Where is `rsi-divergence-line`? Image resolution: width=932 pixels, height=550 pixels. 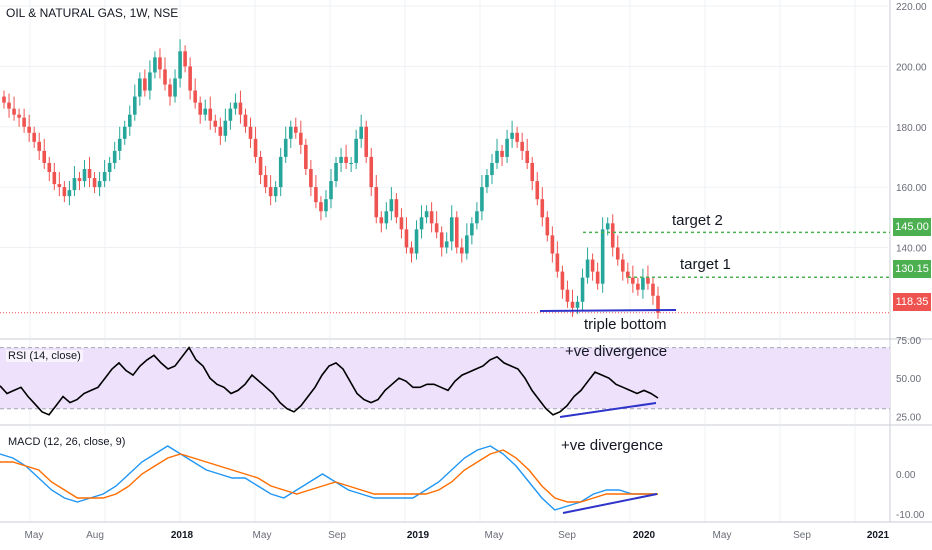
rsi-divergence-line is located at coordinates (608, 410).